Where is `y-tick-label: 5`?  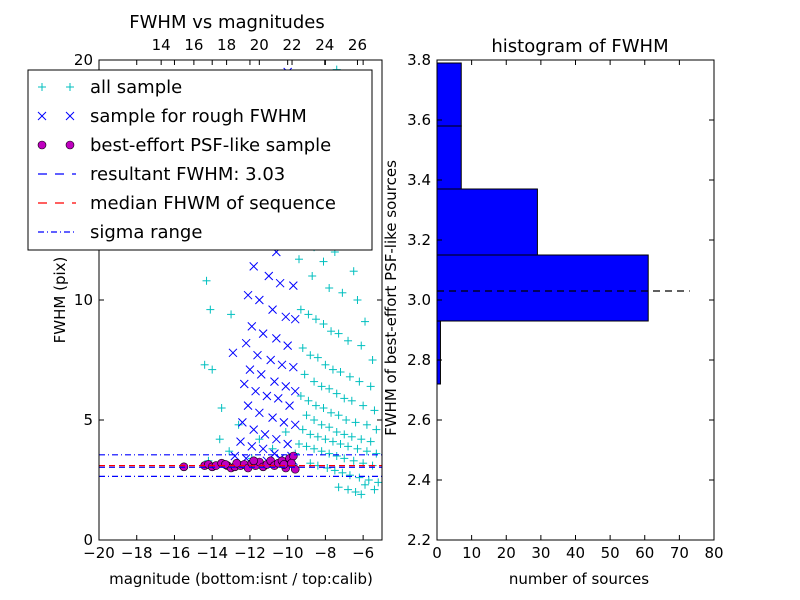 y-tick-label: 5 is located at coordinates (88, 420).